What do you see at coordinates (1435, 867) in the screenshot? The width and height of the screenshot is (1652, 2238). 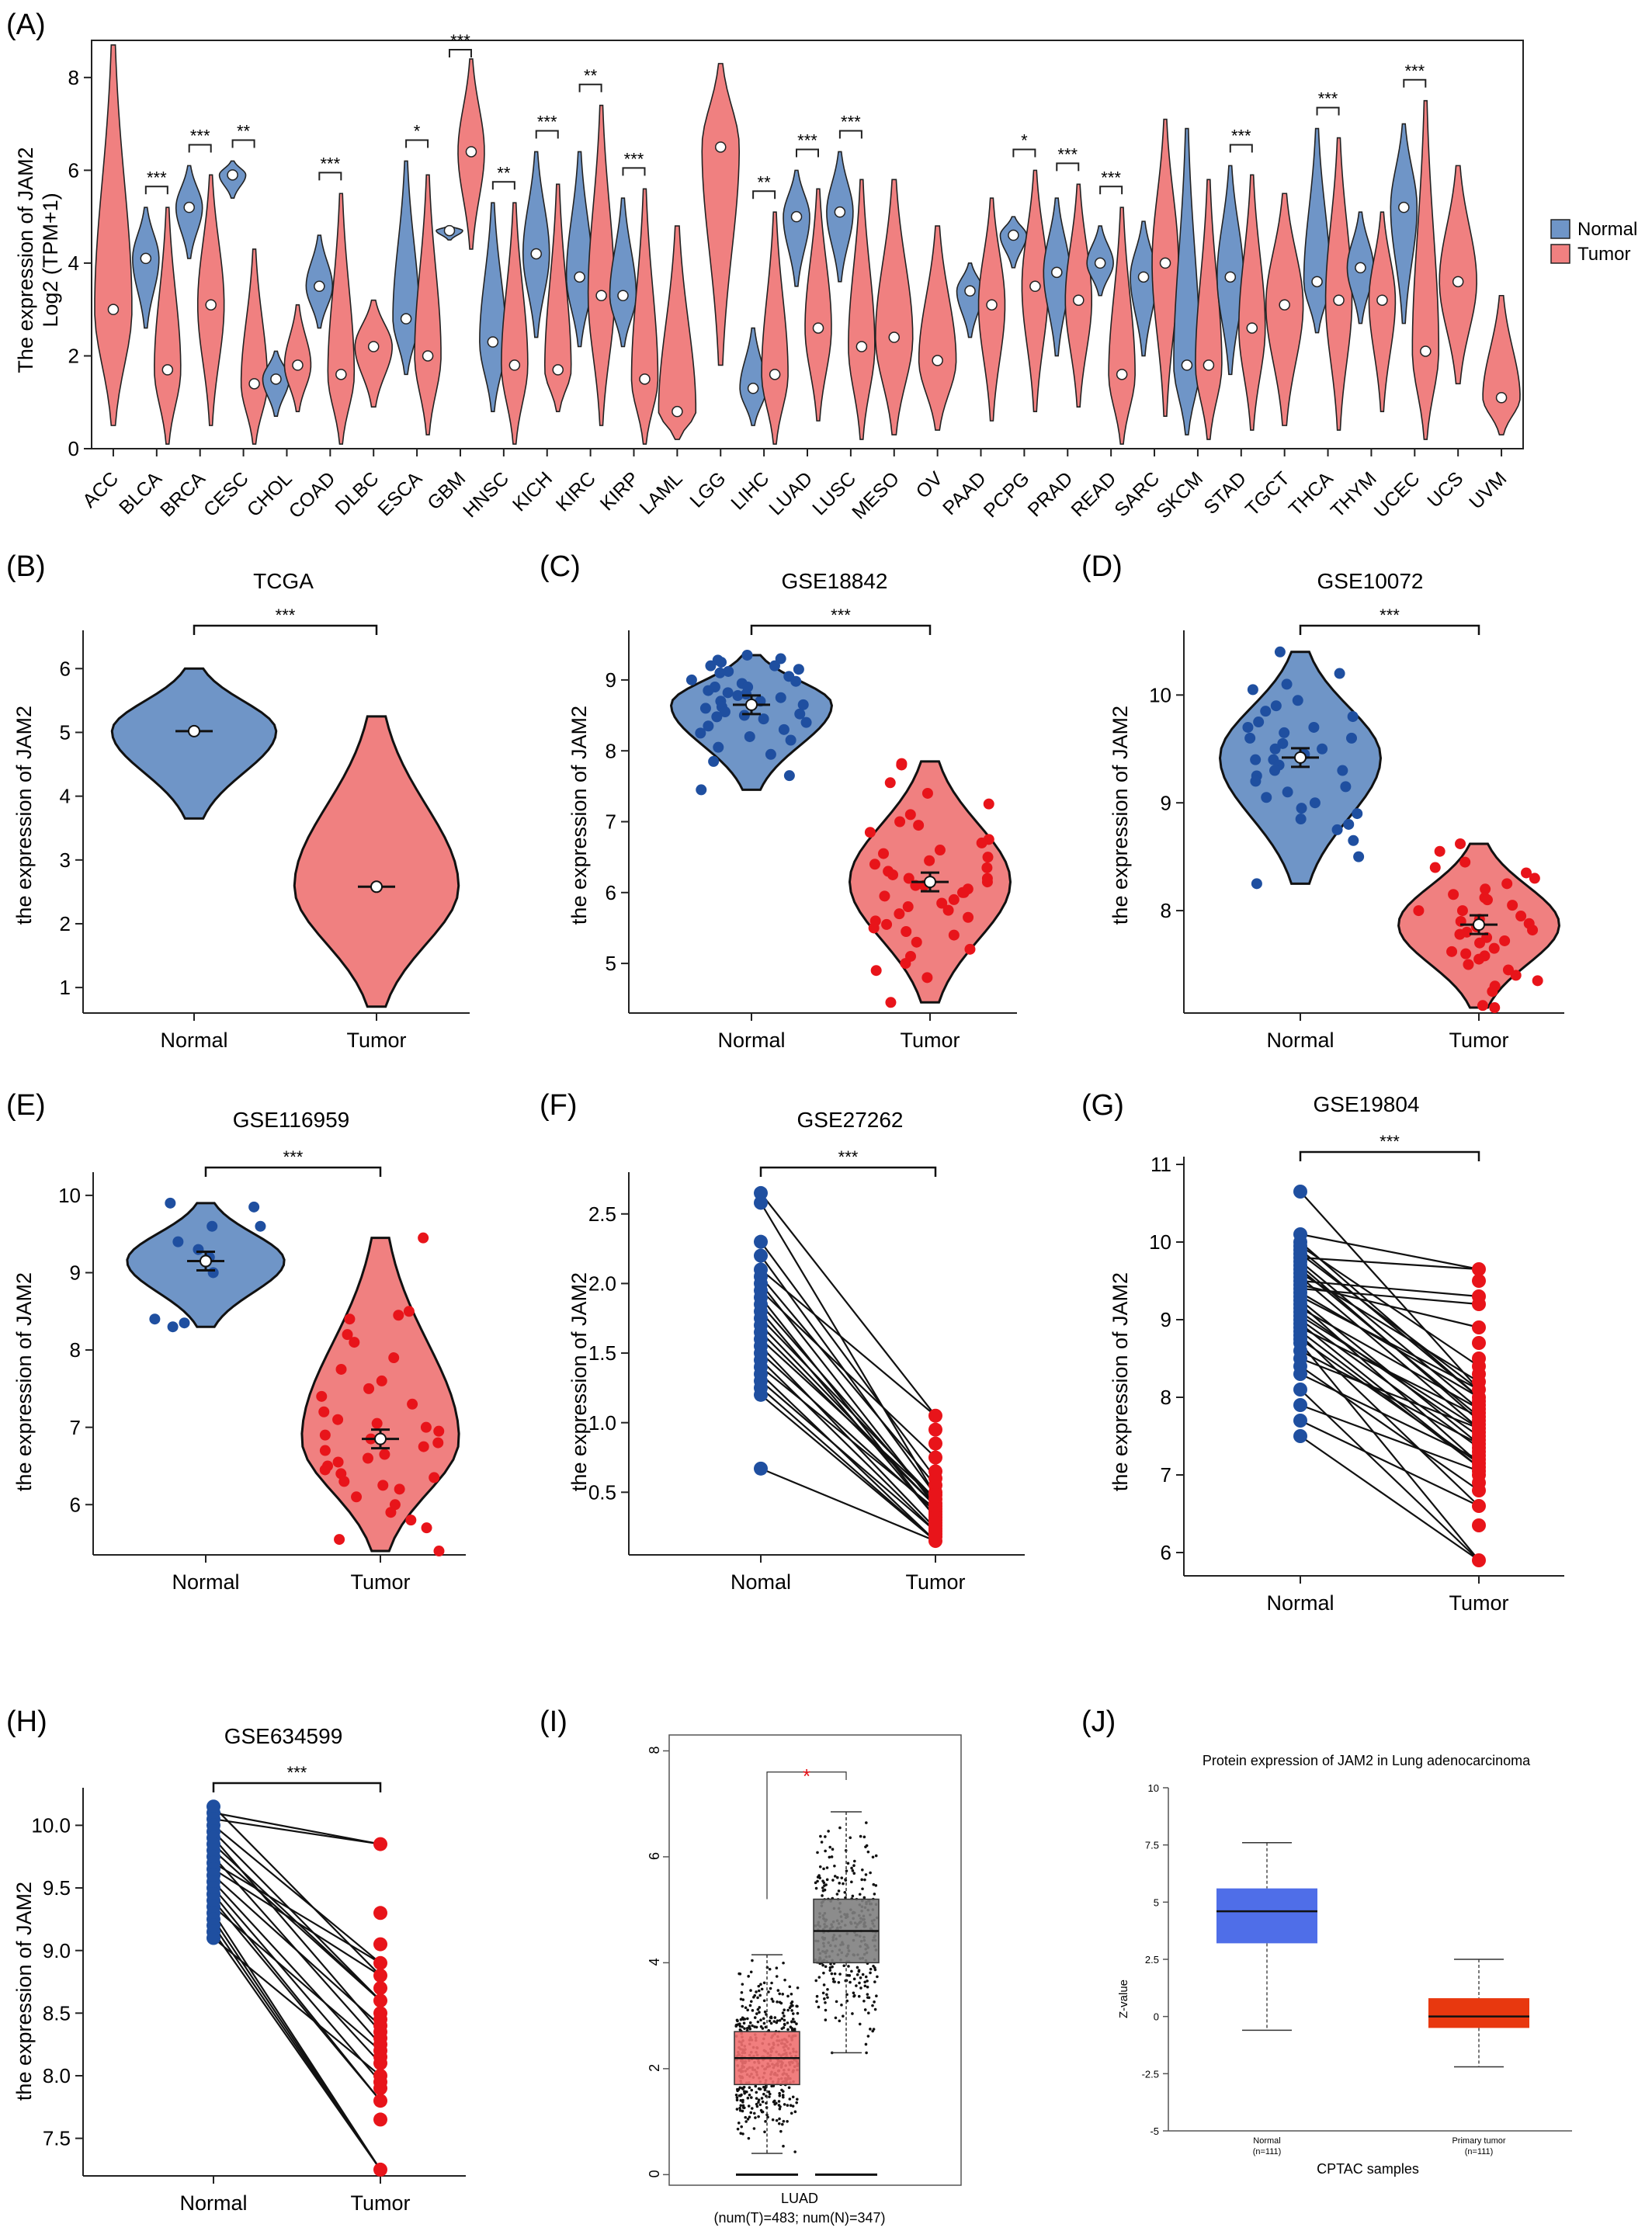 I see `panel-d-dot-tumor` at bounding box center [1435, 867].